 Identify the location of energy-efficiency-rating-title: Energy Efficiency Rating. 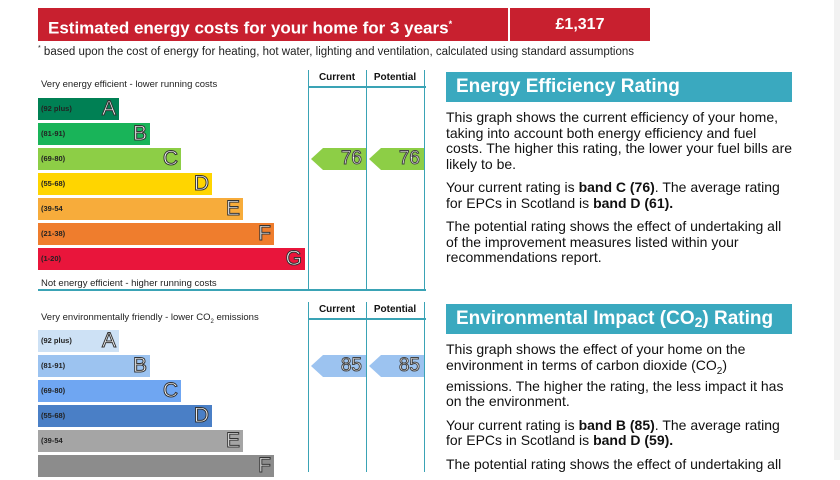
(619, 87).